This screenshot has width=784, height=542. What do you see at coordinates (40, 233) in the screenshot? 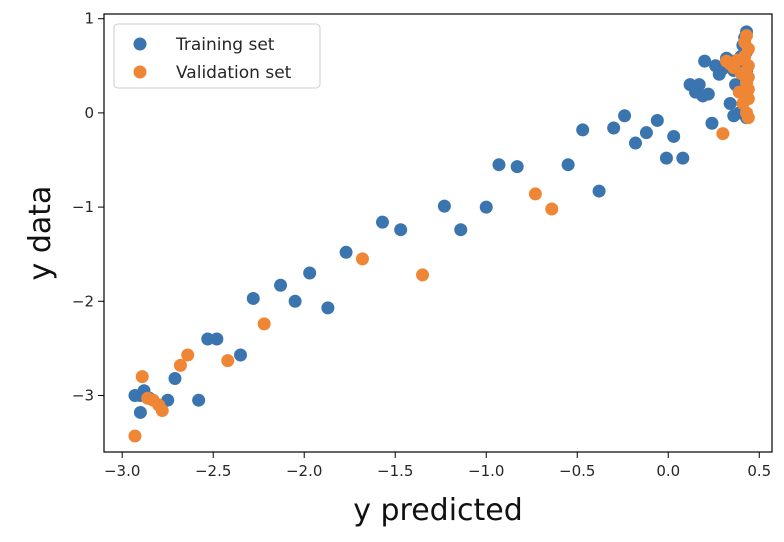
I see `y-axis-label: y data` at bounding box center [40, 233].